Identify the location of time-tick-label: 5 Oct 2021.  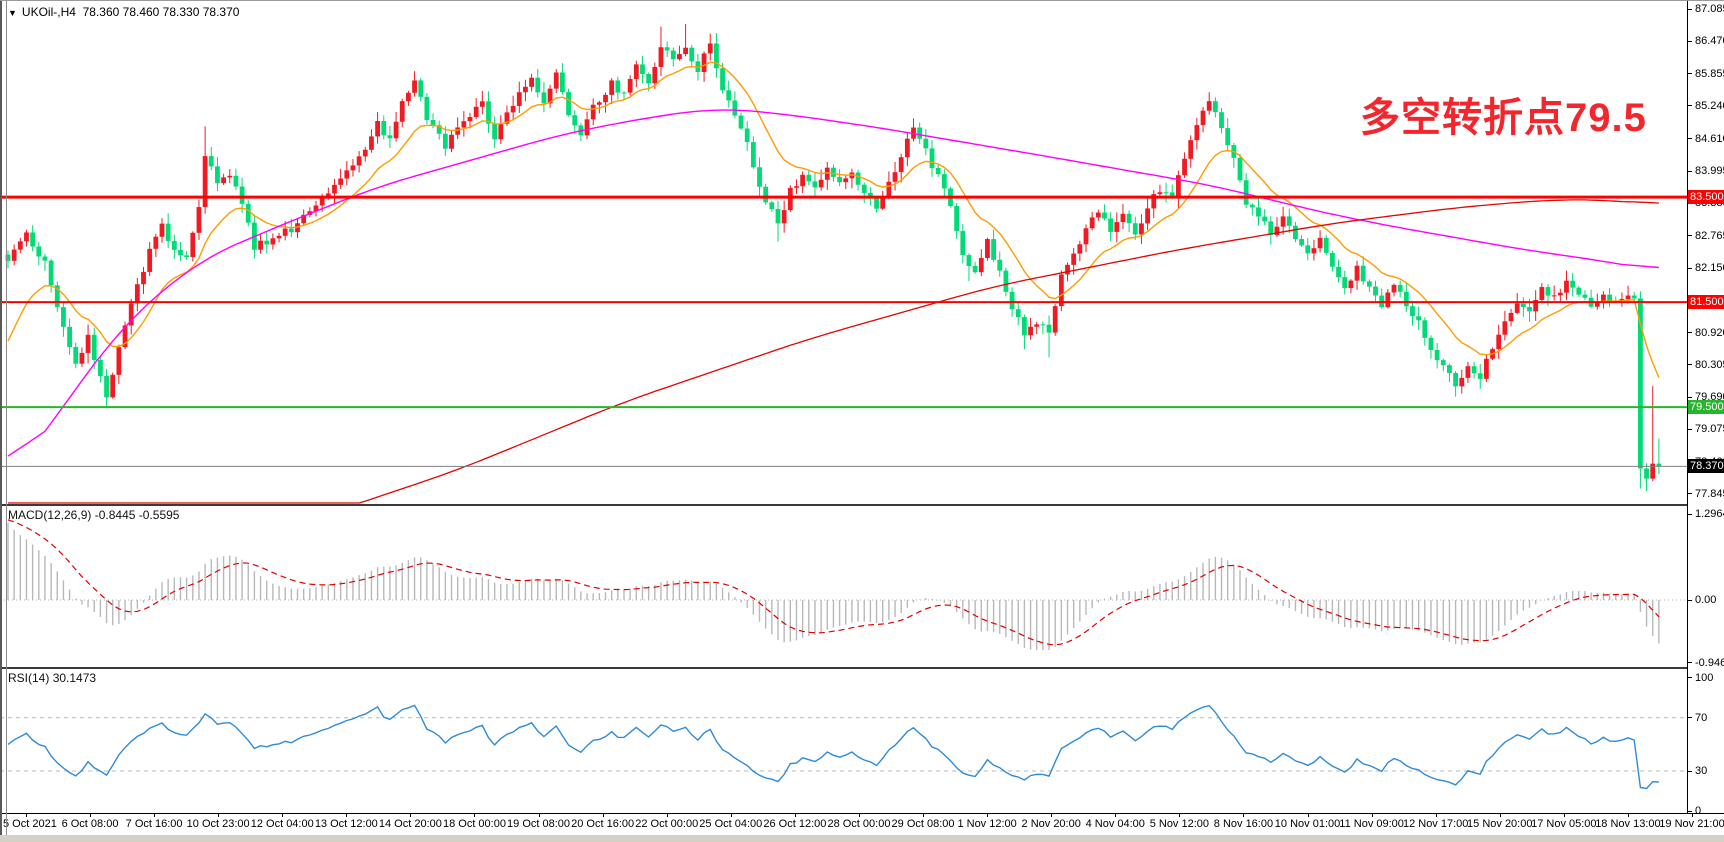
(30, 824).